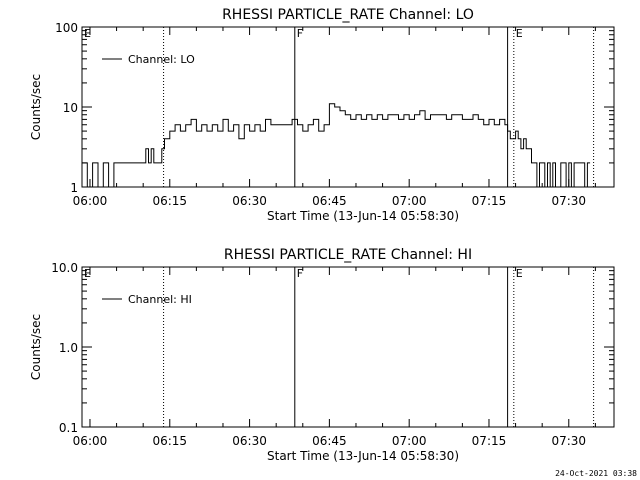 The height and width of the screenshot is (480, 640). Describe the element at coordinates (336, 145) in the screenshot. I see `series-line` at that location.